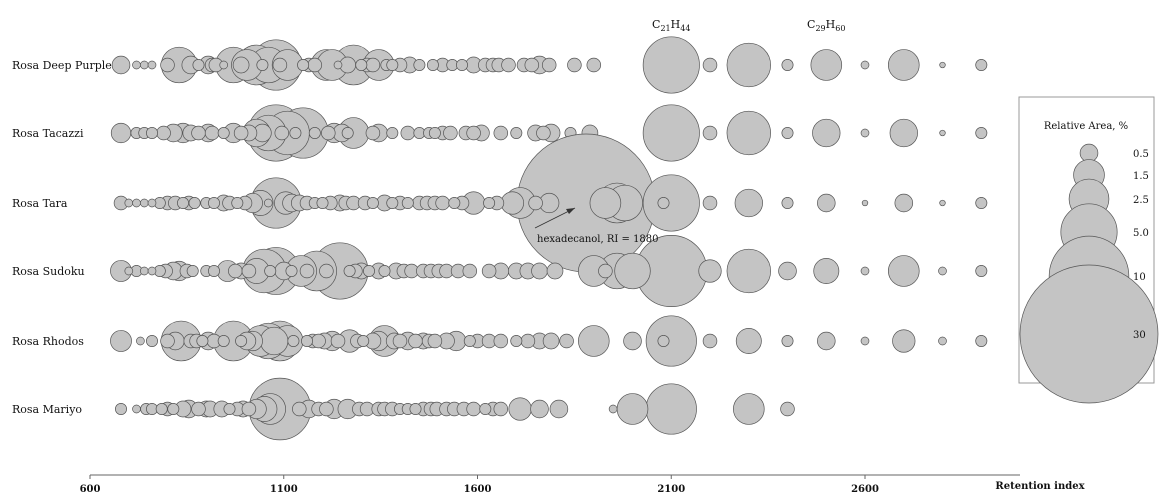 This screenshot has width=1159, height=495. What do you see at coordinates (583, 484) in the screenshot?
I see `x-axis: Retention index 600 1100 1600 2100 2600` at bounding box center [583, 484].